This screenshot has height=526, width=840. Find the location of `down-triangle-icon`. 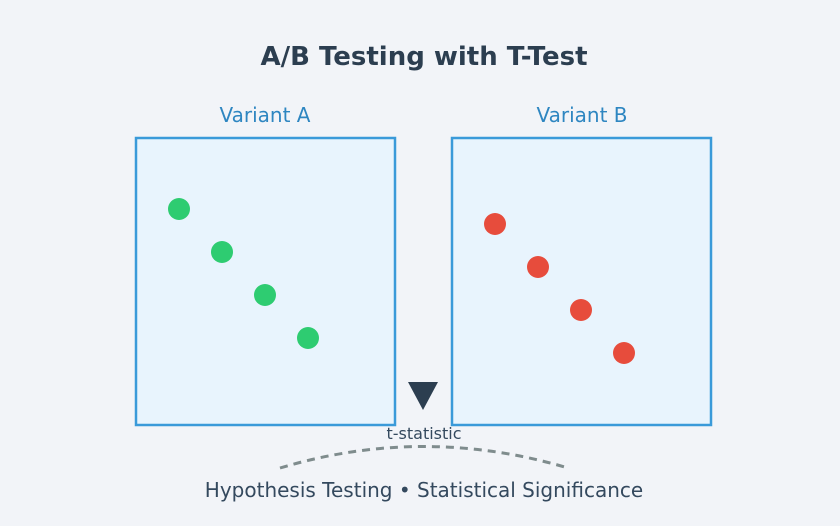

down-triangle-icon is located at coordinates (423, 396).